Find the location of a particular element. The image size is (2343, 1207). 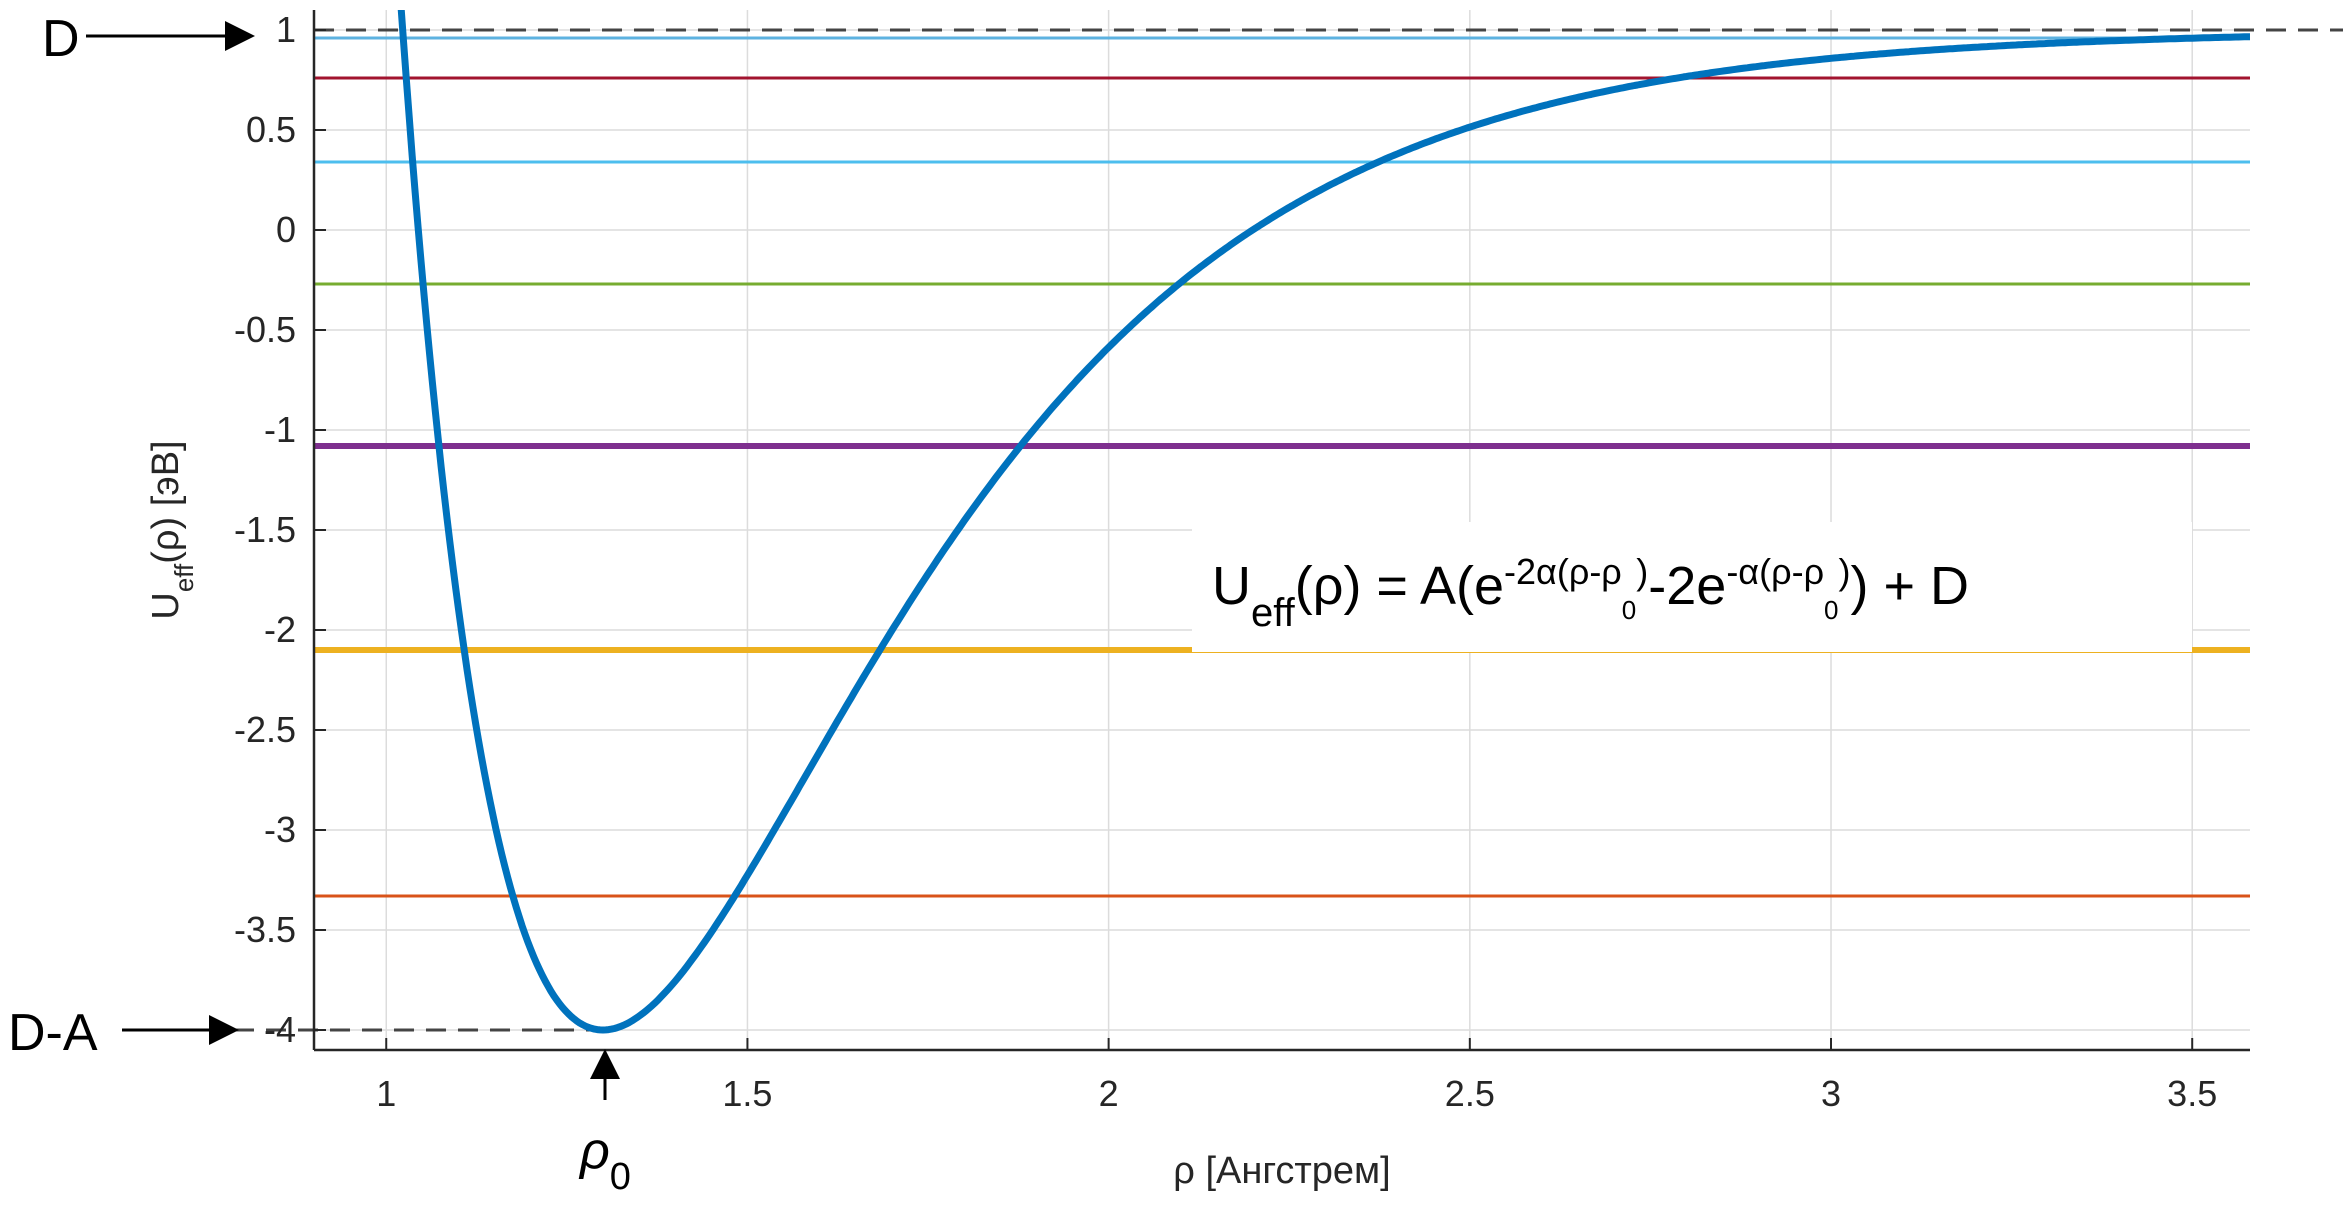

x-tick-label-3: 2.5 is located at coordinates (1470, 1093).